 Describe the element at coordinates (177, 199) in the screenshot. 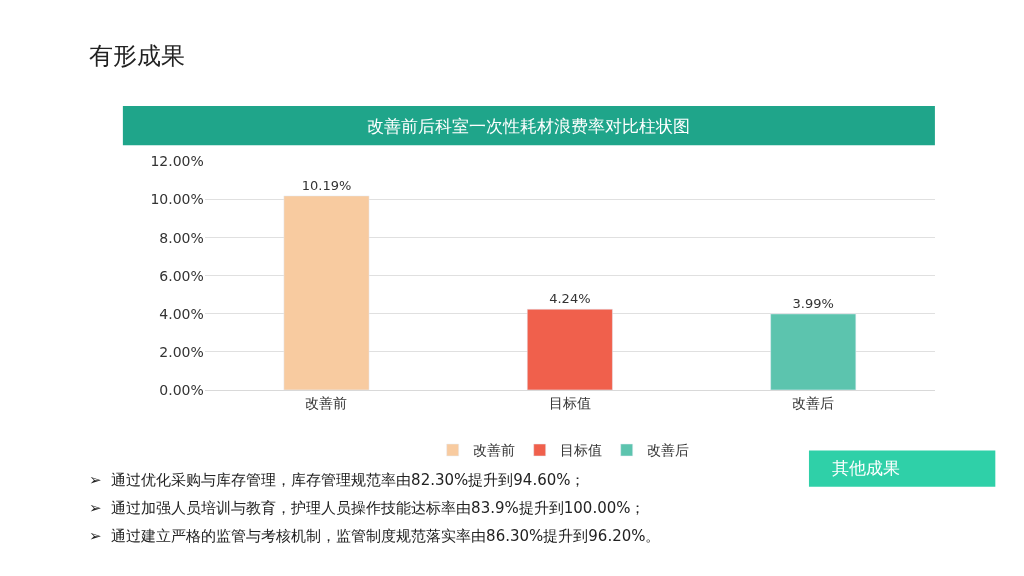

I see `y-tick-label: 10.00%` at that location.